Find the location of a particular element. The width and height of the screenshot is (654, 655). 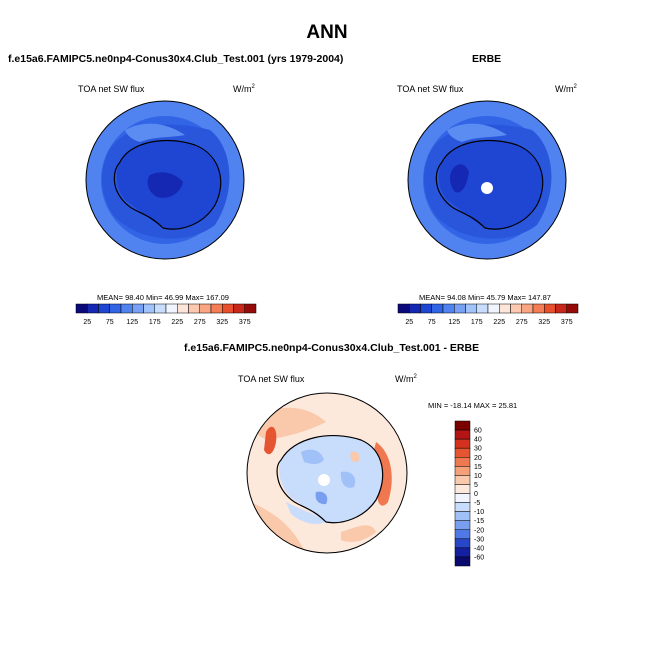

panel-diff-units-text: W/m is located at coordinates (404, 379).